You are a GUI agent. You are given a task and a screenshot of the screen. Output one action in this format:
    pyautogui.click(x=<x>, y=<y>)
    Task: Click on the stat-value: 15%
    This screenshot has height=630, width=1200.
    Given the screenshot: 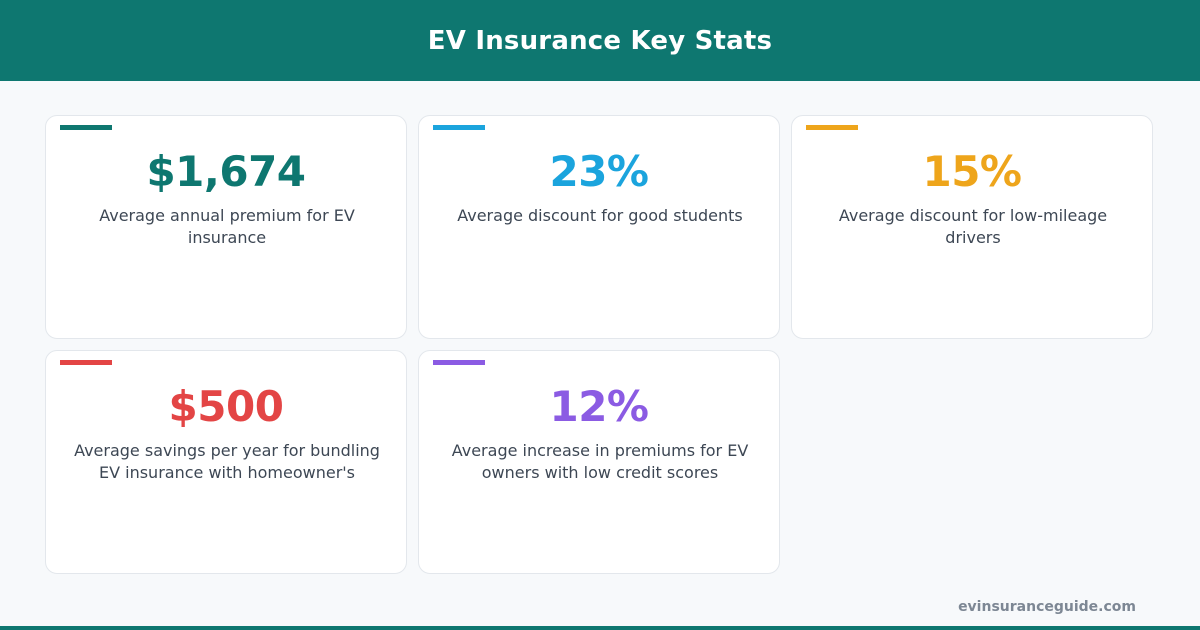 What is the action you would take?
    pyautogui.click(x=972, y=171)
    